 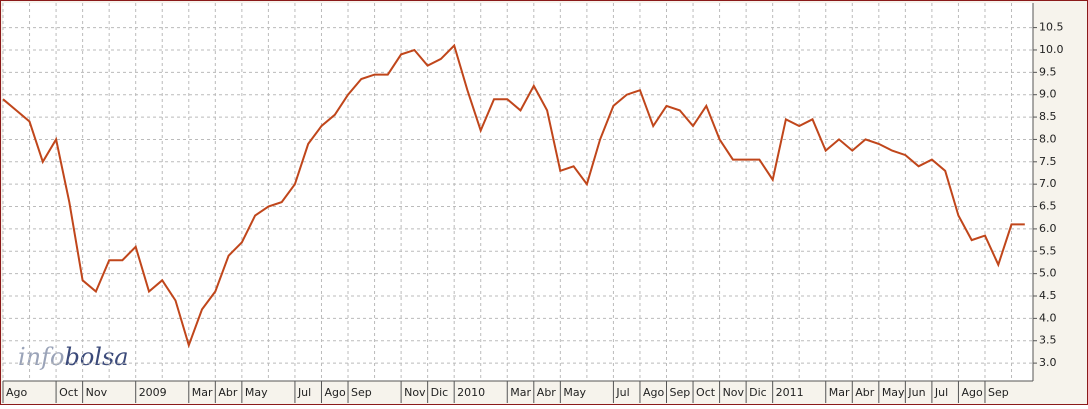 What do you see at coordinates (790, 392) in the screenshot?
I see `x-tick-label: 2011` at bounding box center [790, 392].